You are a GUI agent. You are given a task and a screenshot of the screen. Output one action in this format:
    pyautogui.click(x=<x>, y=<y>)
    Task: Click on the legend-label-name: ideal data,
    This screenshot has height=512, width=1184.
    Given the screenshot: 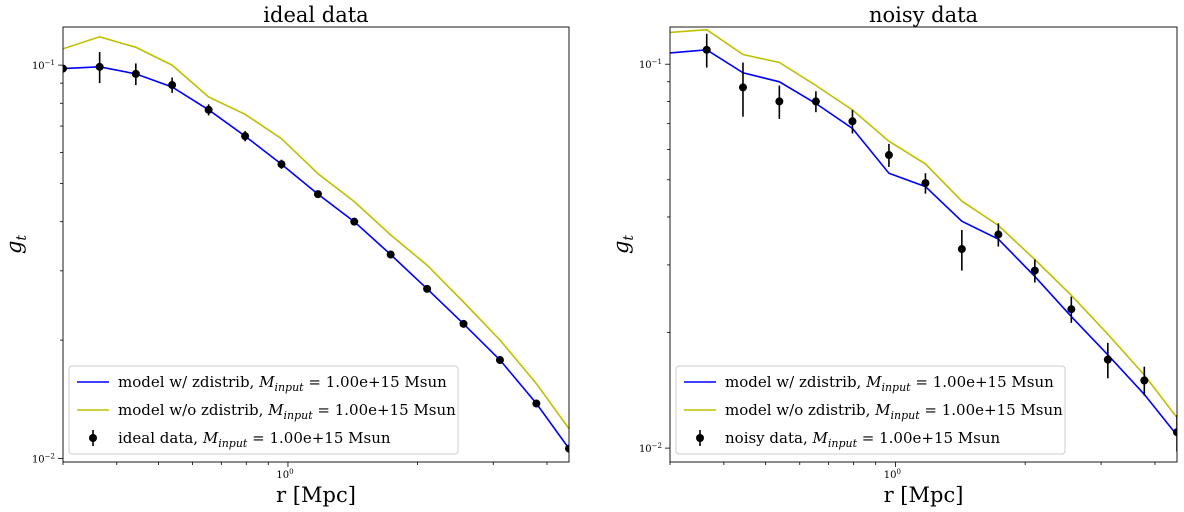 What is the action you would take?
    pyautogui.click(x=160, y=438)
    